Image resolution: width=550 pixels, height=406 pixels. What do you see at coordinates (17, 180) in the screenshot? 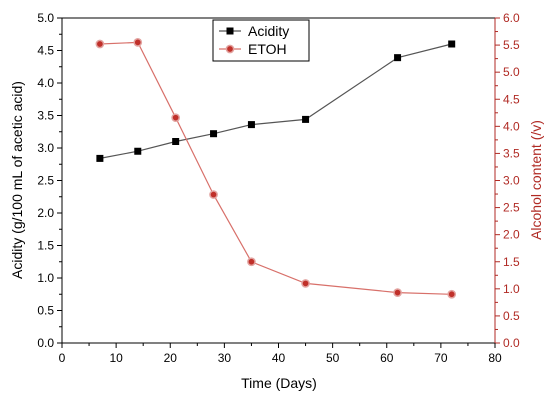
I see `left-axis-title: Acidity (g/100 mL of acetic acid)` at bounding box center [17, 180].